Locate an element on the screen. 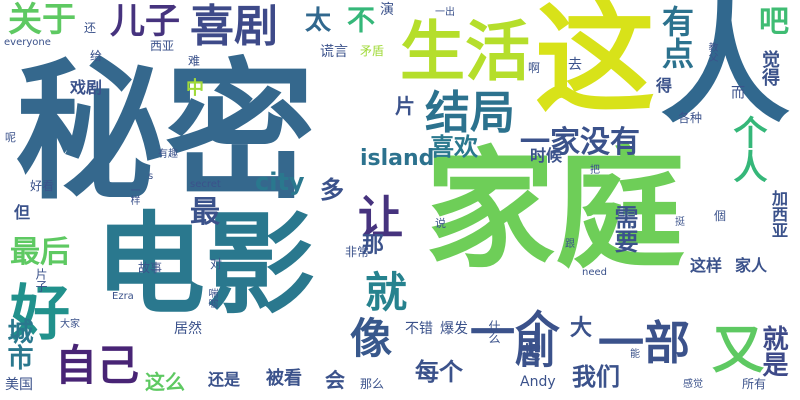 The image size is (800, 400). word: 演 is located at coordinates (387, 10).